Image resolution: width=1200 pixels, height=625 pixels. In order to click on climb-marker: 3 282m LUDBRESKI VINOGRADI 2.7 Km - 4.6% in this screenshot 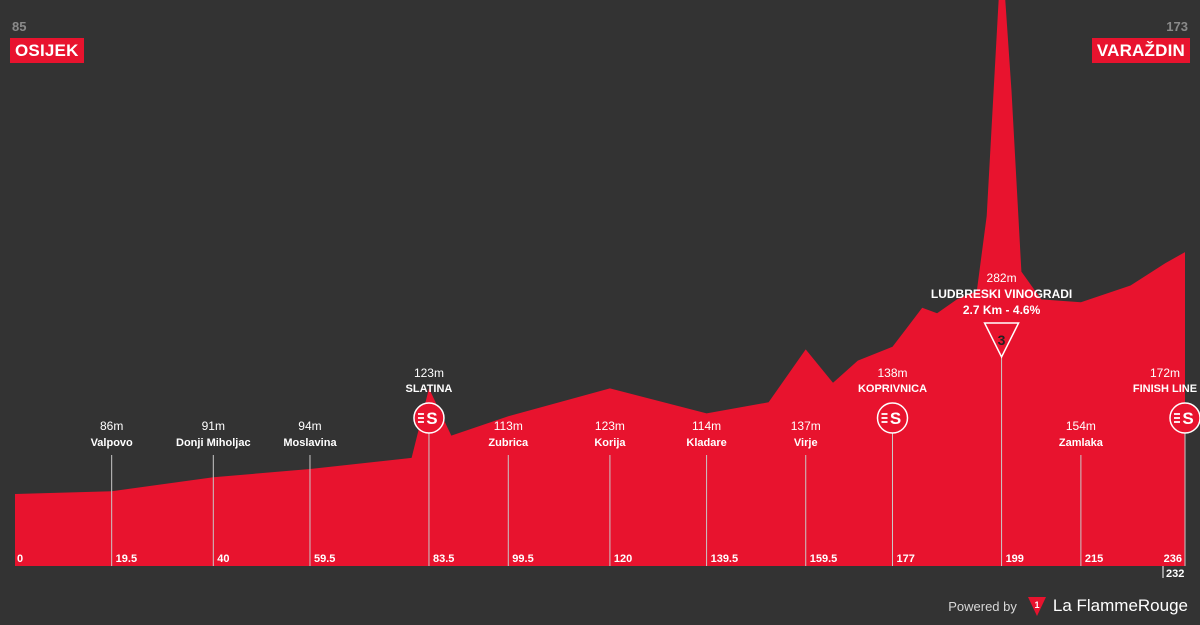, I will do `click(1001, 418)`.